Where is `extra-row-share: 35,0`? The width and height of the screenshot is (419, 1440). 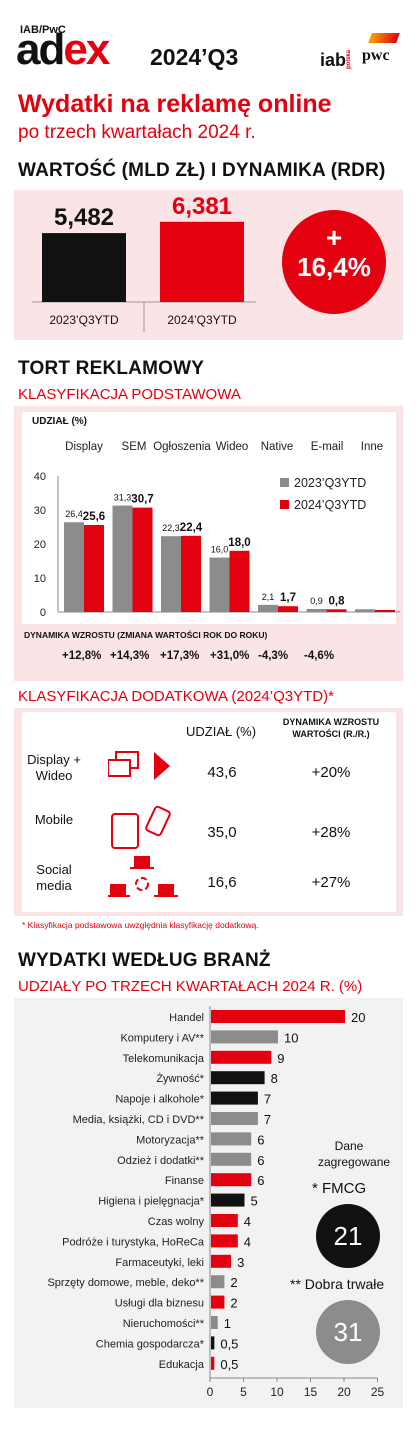
extra-row-share: 35,0 is located at coordinates (222, 832).